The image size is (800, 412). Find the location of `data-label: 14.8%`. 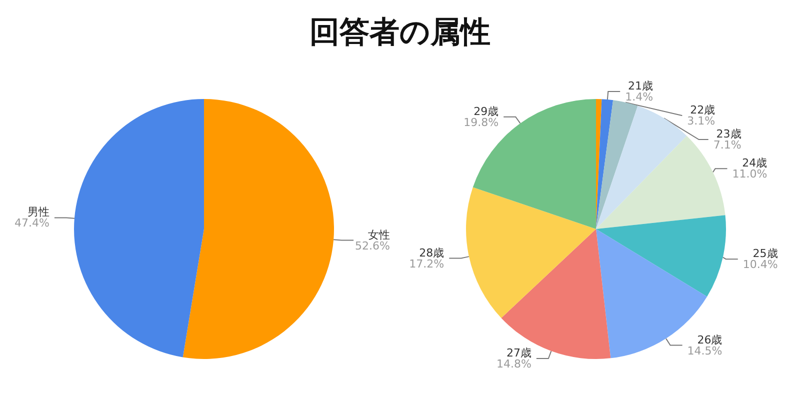

data-label: 14.8% is located at coordinates (514, 364).